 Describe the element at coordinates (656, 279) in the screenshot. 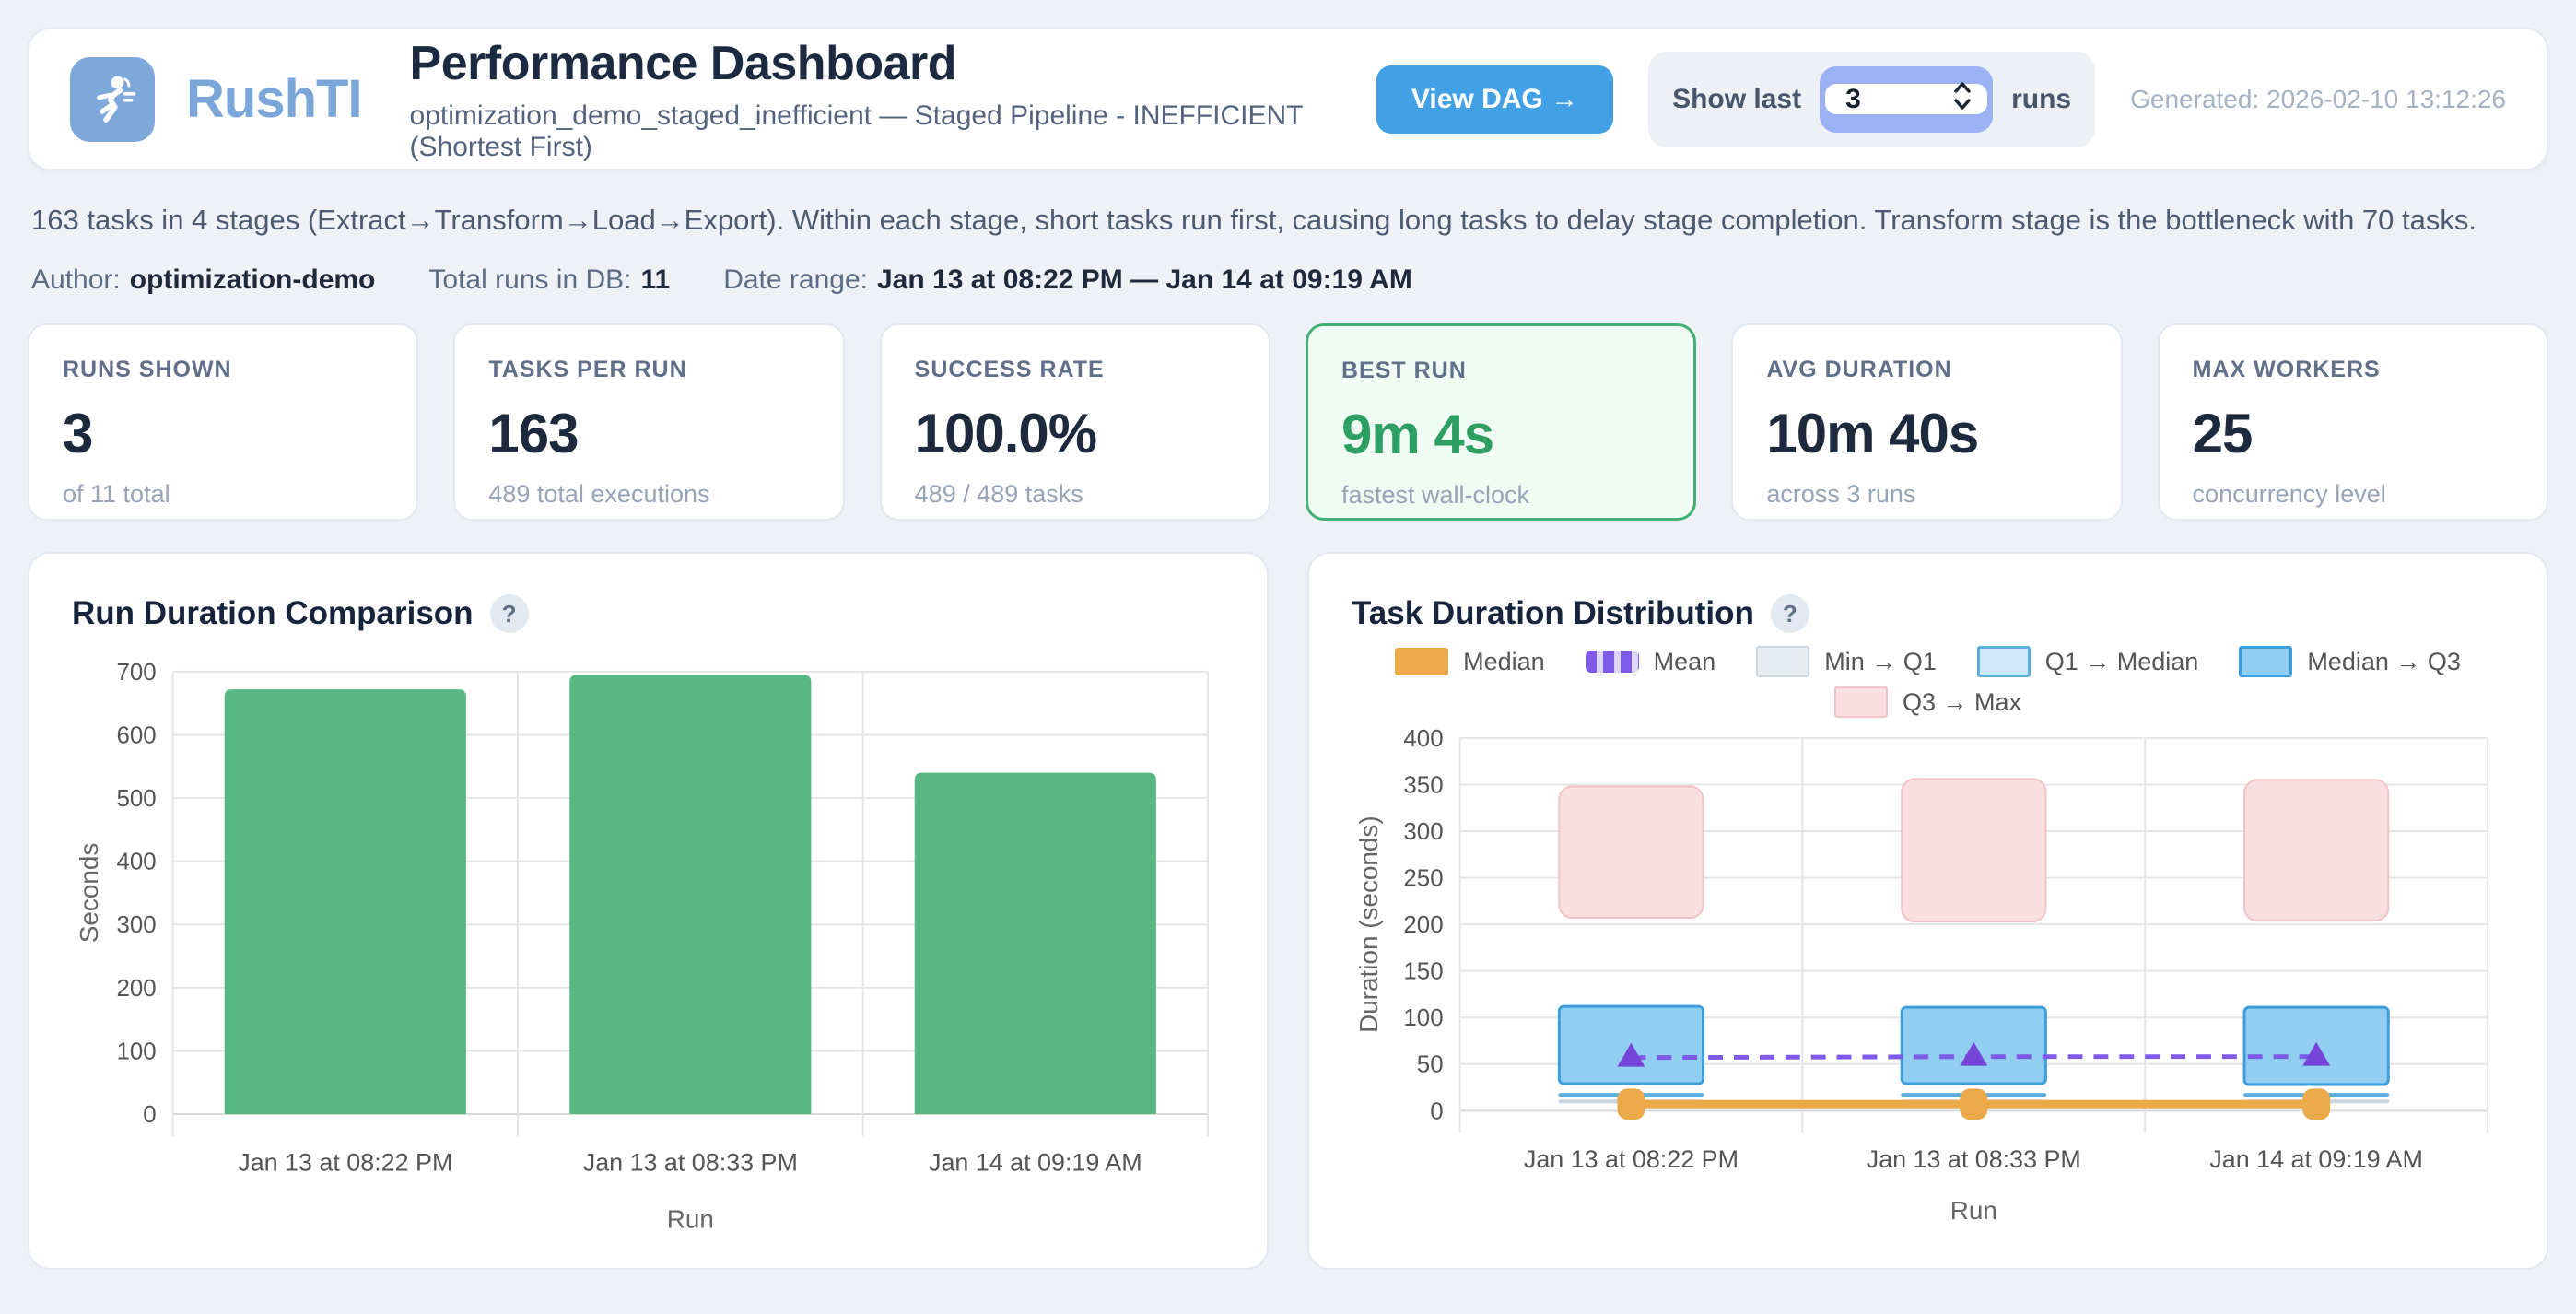

I see `total-runs-value: 11` at that location.